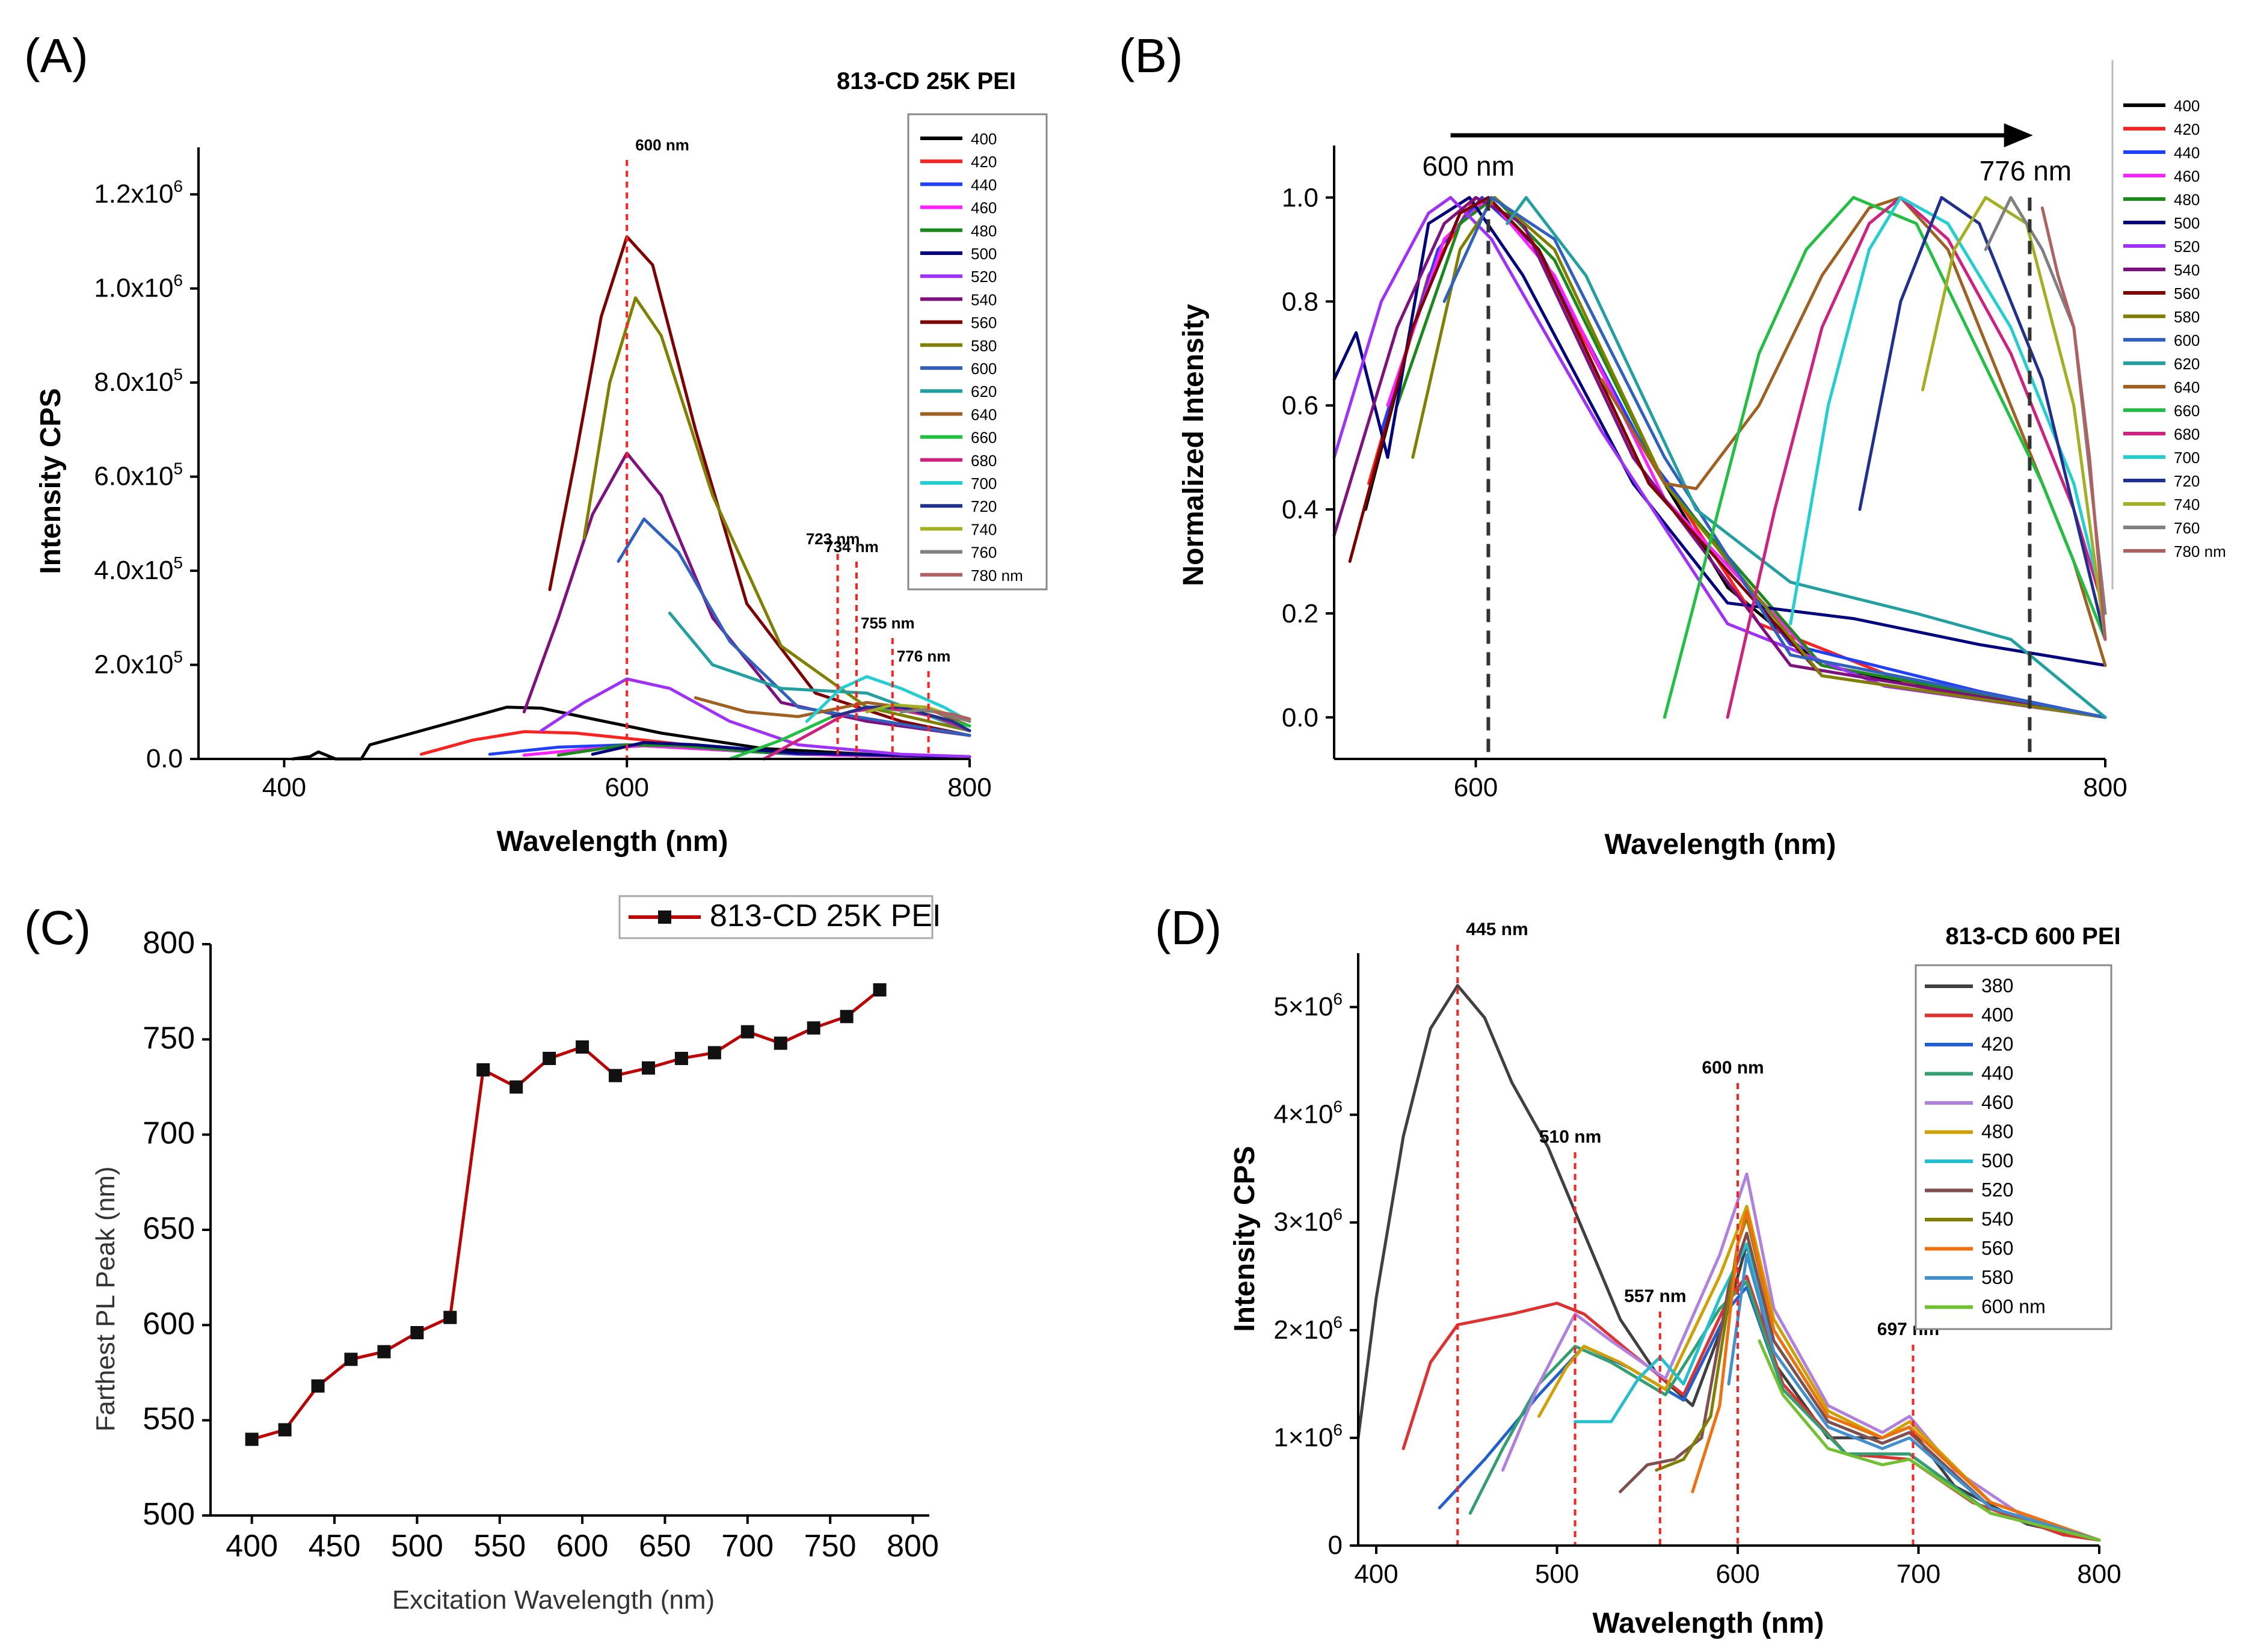 The image size is (2246, 1652). What do you see at coordinates (1194, 445) in the screenshot?
I see `panel-b-ylabel: Normalized Intensity` at bounding box center [1194, 445].